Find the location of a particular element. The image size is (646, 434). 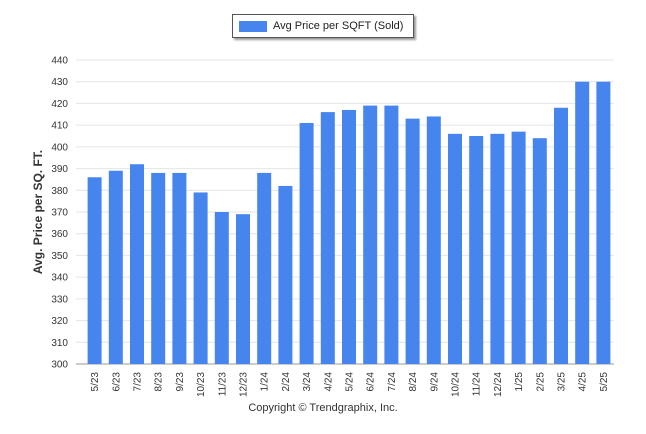

legend-swatch is located at coordinates (253, 26).